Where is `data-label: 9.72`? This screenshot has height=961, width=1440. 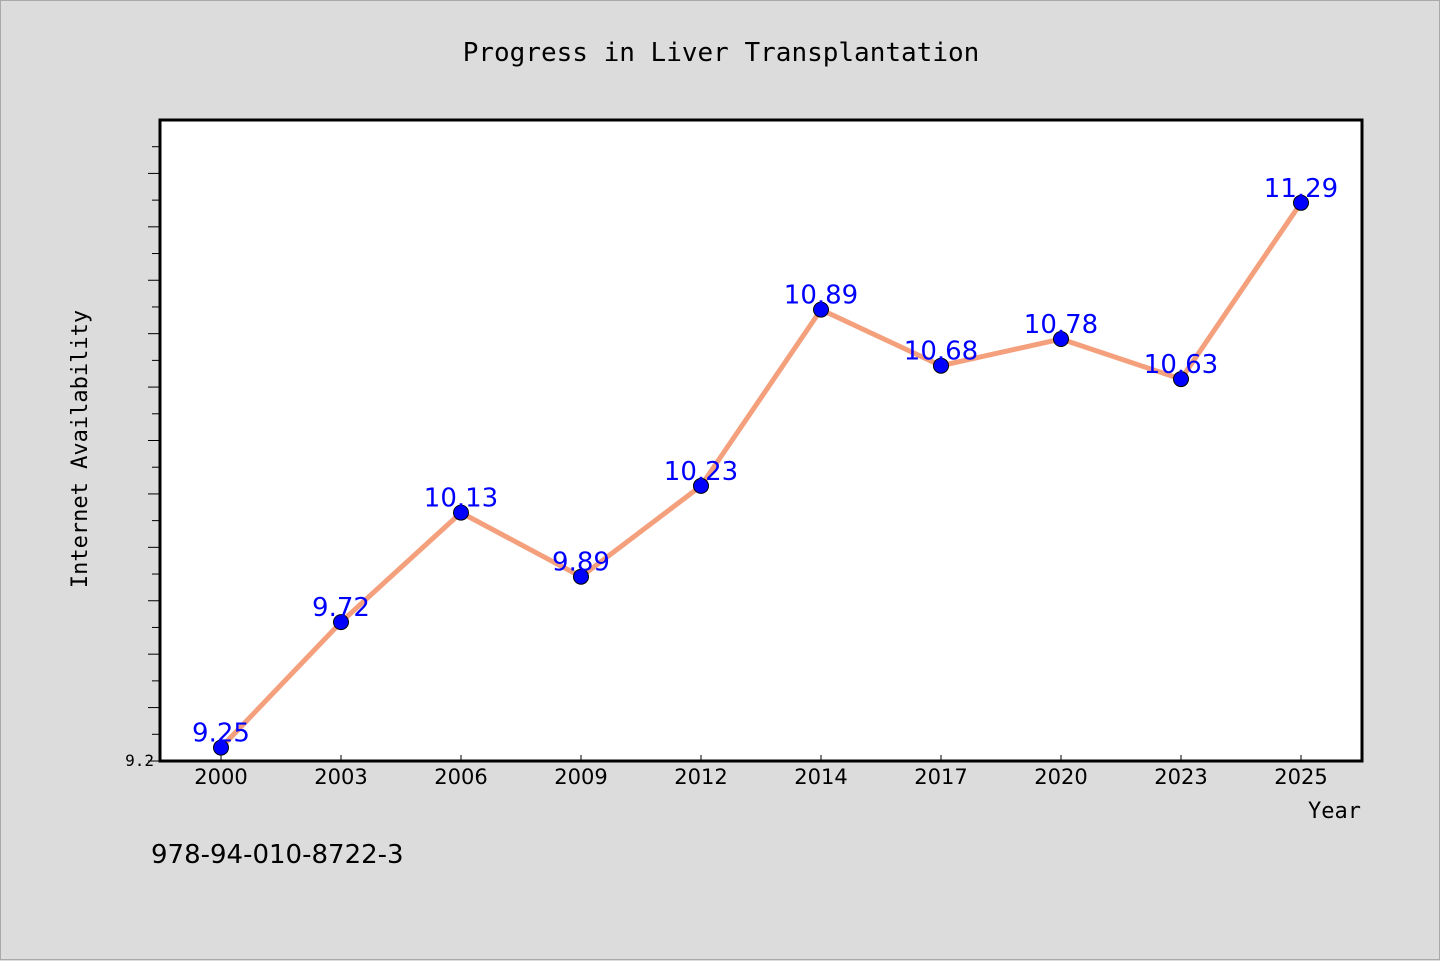
data-label: 9.72 is located at coordinates (341, 608).